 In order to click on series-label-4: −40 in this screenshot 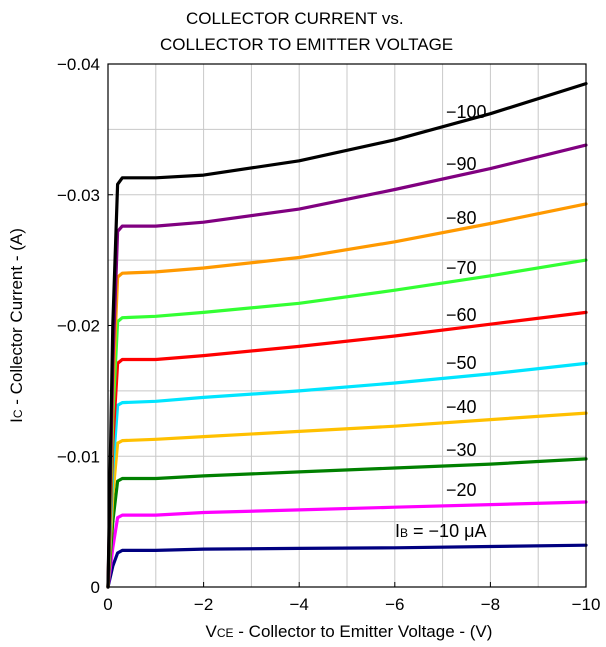, I will do `click(461, 407)`.